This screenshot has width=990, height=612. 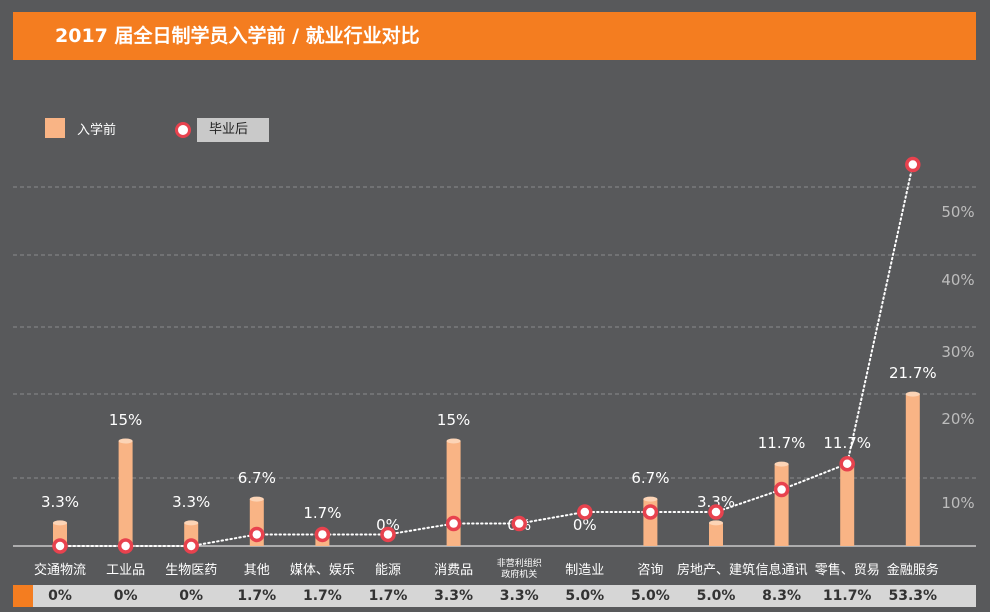 What do you see at coordinates (322, 570) in the screenshot?
I see `x-tick-label: 媒体、娱乐` at bounding box center [322, 570].